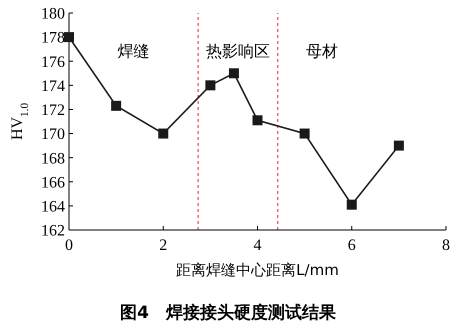  Describe the element at coordinates (446, 245) in the screenshot. I see `x-tick-label: 8` at that location.